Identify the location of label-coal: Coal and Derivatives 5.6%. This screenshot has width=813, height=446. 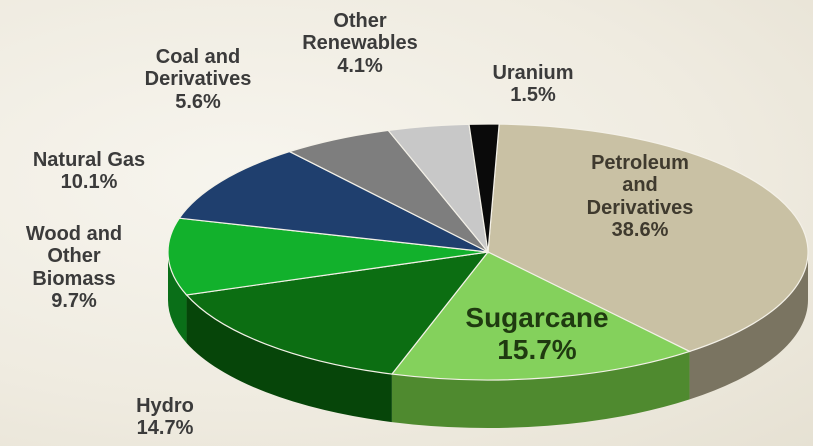
(198, 79).